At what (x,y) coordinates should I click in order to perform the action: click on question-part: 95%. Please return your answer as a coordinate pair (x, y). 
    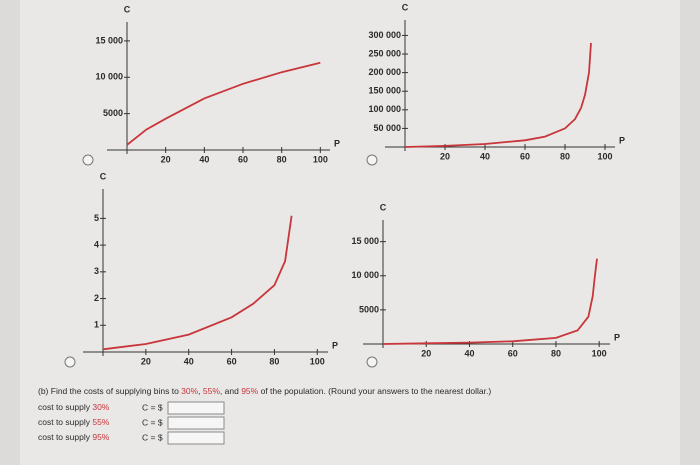
    Looking at the image, I should click on (249, 391).